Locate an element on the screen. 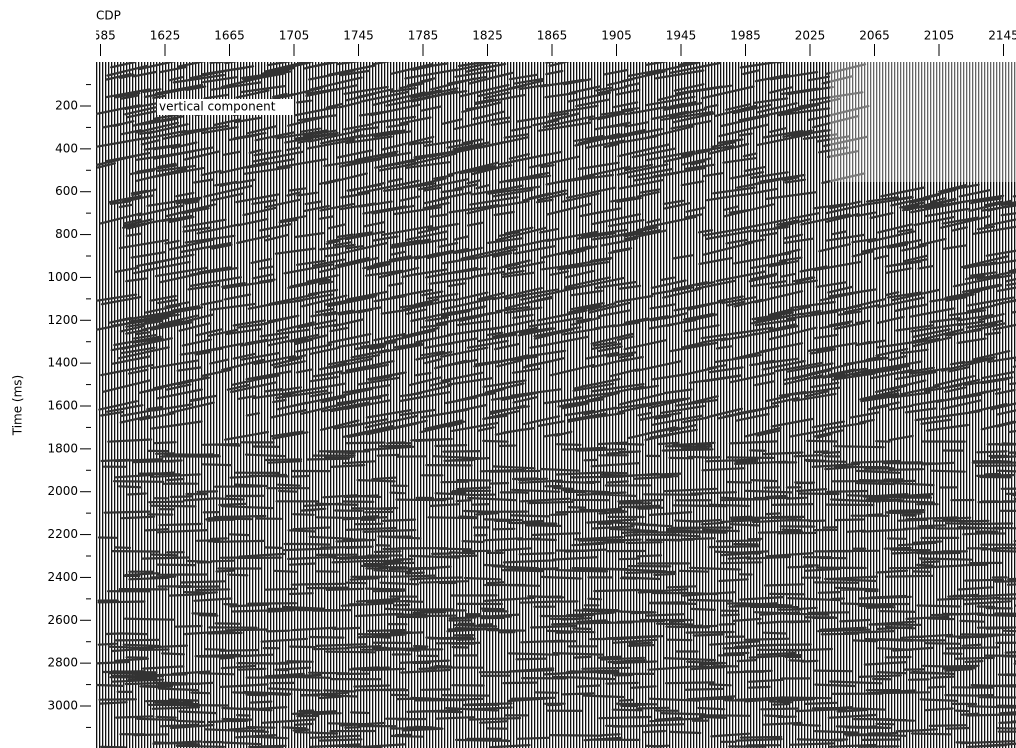  y-tick-label: 1800 is located at coordinates (62, 448).